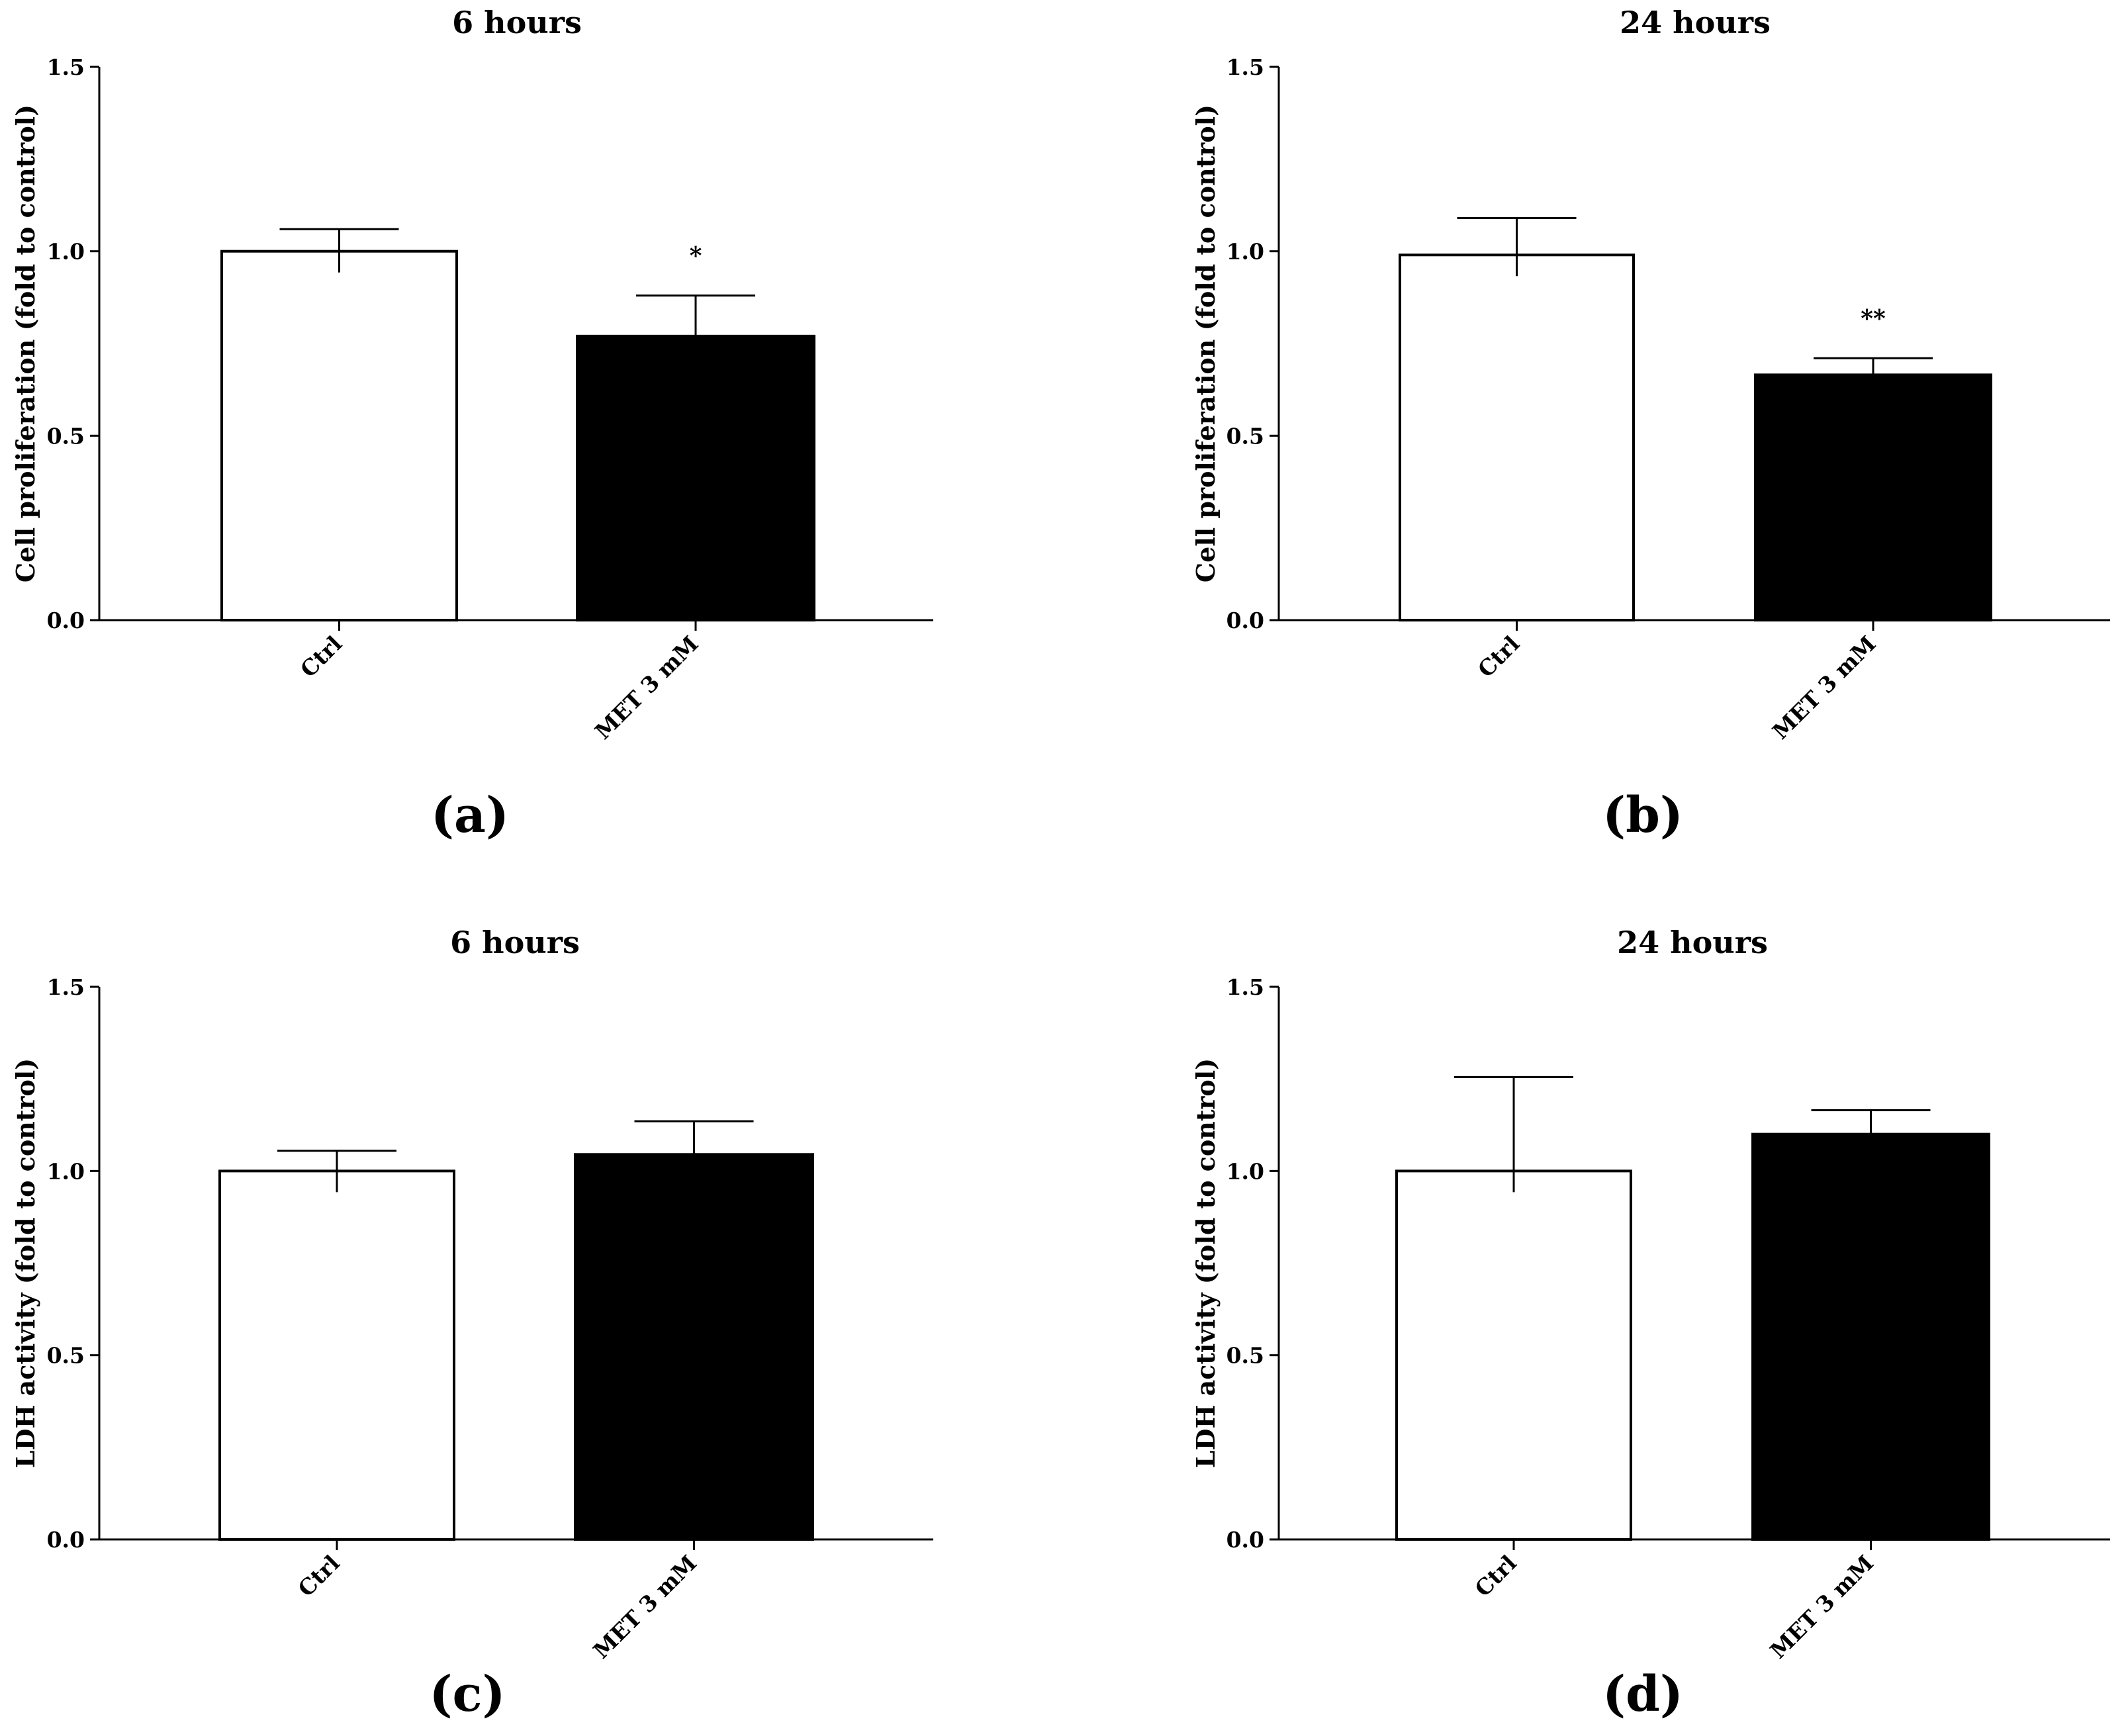  Describe the element at coordinates (470, 815) in the screenshot. I see `panel-label: (a)` at that location.